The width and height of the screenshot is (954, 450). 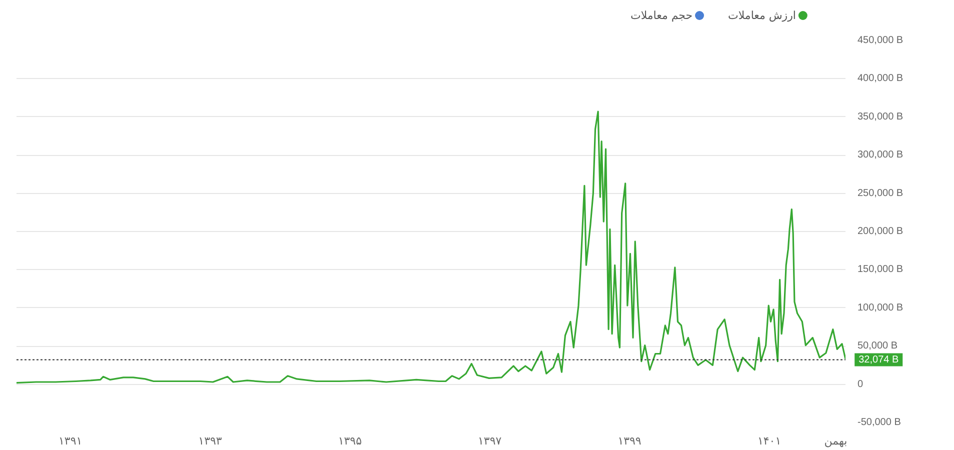 What do you see at coordinates (630, 441) in the screenshot?
I see `x-tick-label: ۱۳۹۹` at bounding box center [630, 441].